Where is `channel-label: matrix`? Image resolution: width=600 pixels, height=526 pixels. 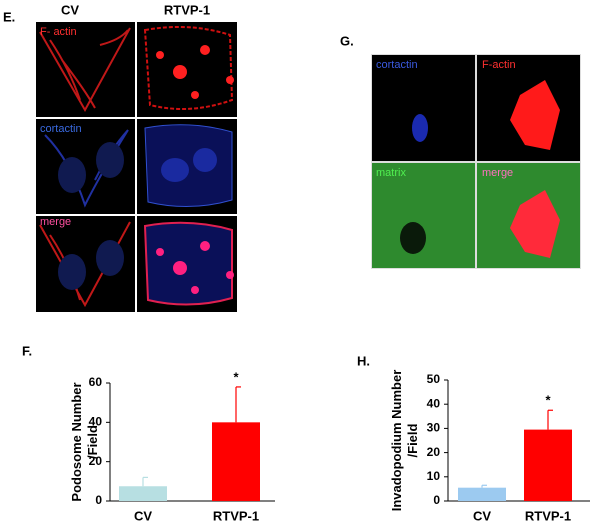 channel-label: matrix is located at coordinates (391, 173).